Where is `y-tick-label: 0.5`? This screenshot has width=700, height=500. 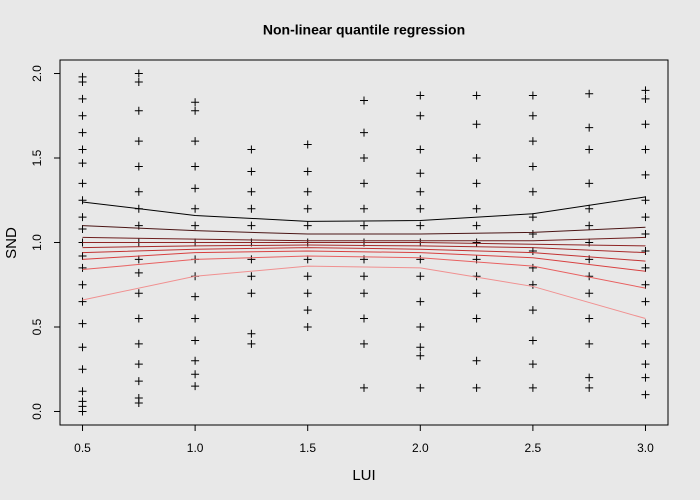
y-tick-label: 0.5 is located at coordinates (37, 326).